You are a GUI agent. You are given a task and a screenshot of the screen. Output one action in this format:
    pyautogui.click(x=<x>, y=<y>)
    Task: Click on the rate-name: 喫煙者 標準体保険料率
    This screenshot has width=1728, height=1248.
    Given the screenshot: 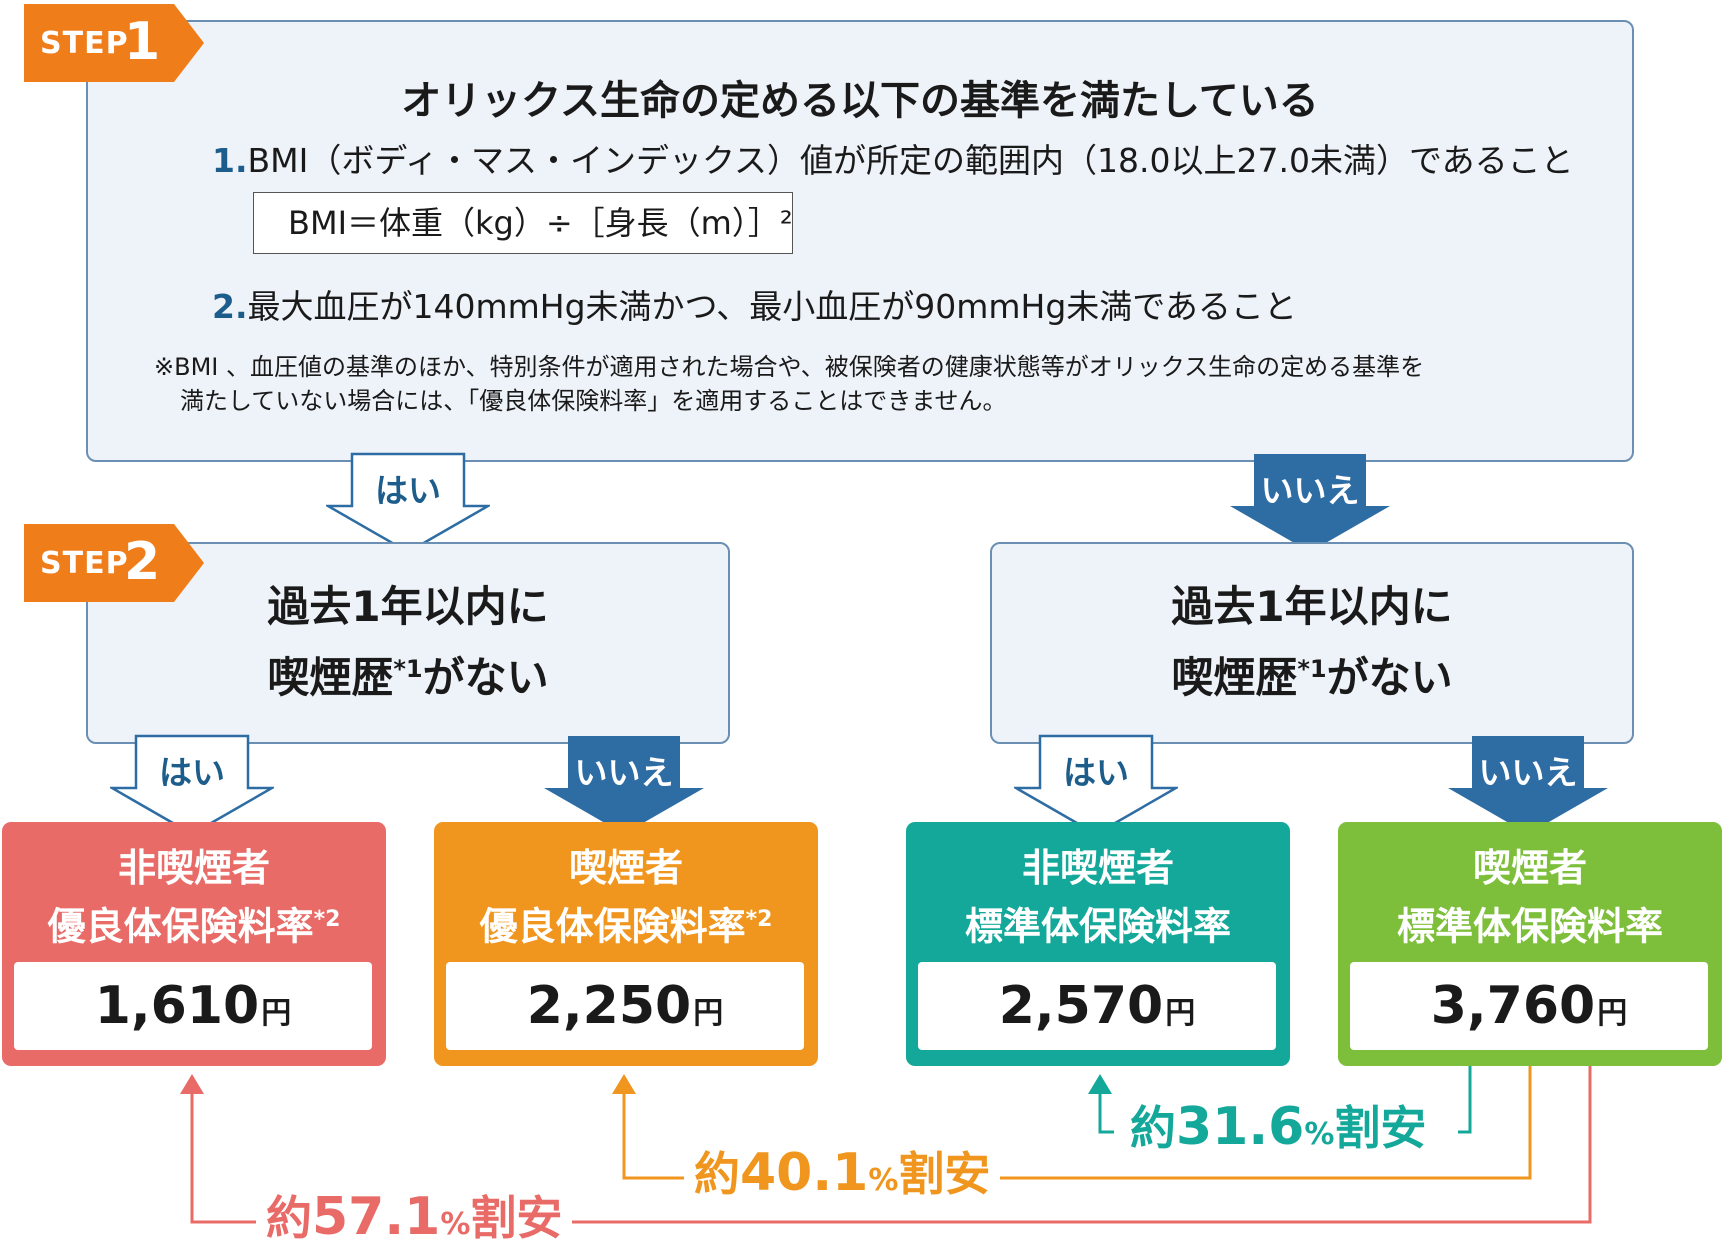 What is the action you would take?
    pyautogui.click(x=1529, y=897)
    